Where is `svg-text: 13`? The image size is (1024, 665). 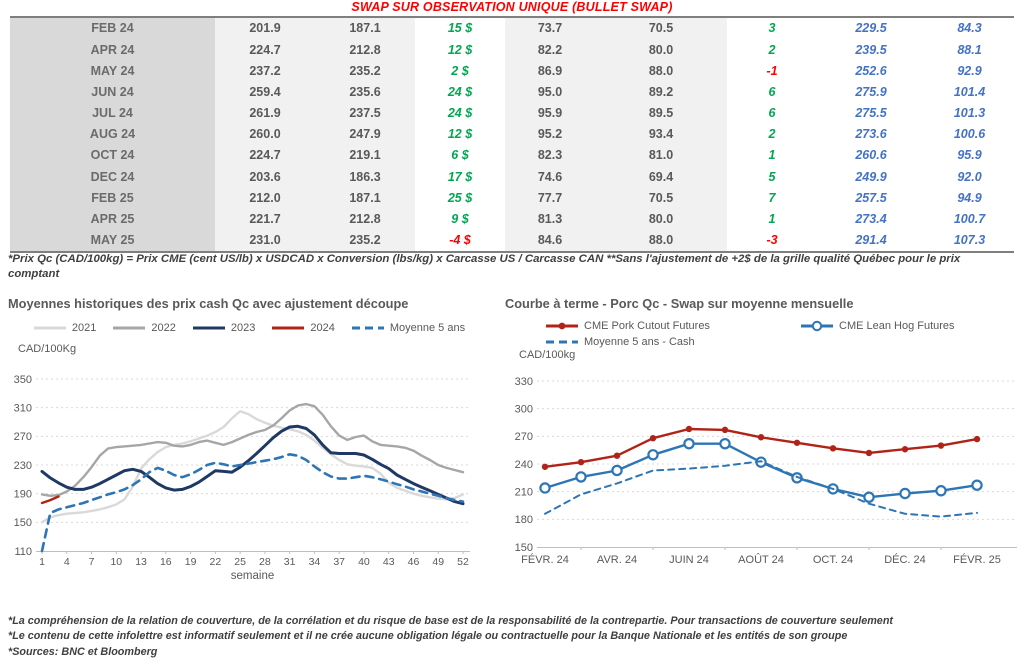
svg-text: 13 is located at coordinates (141, 562).